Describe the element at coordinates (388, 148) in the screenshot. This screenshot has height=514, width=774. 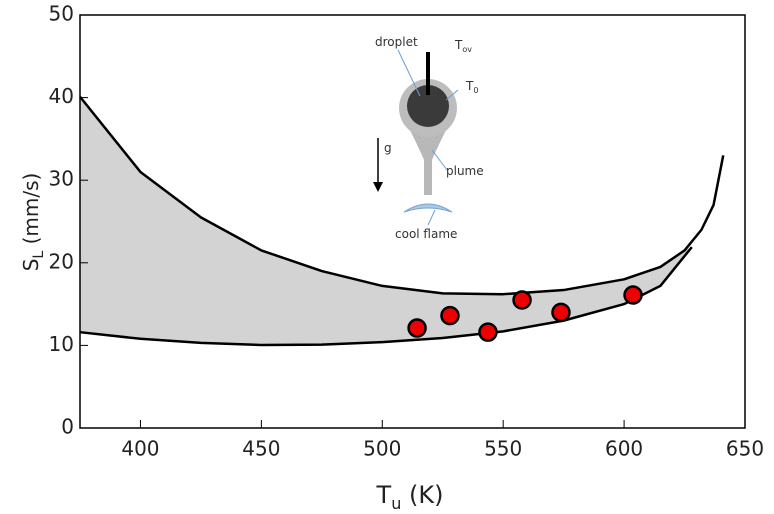
I see `g-label: g` at that location.